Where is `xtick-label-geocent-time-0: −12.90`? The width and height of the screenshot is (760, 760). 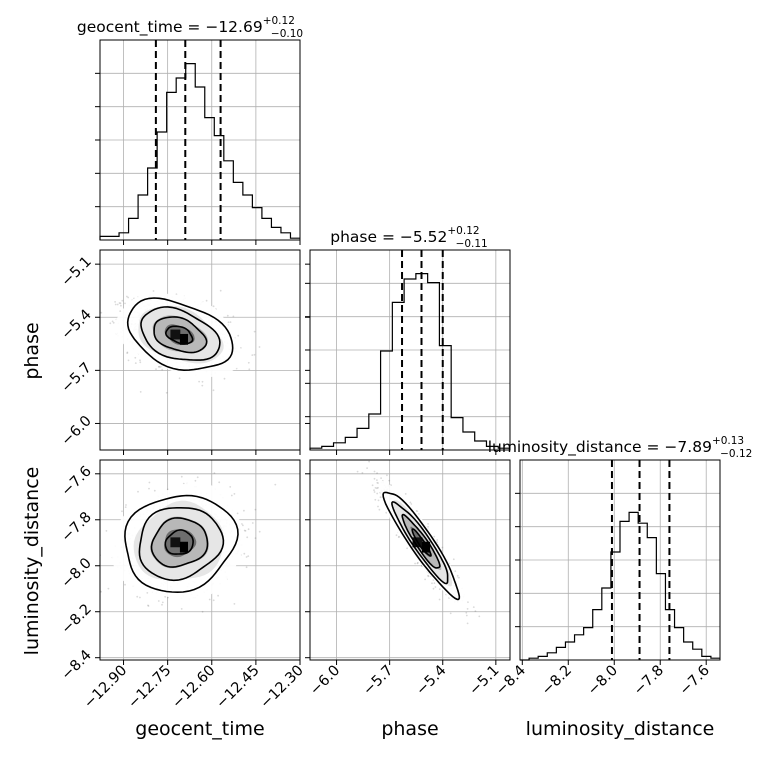 xtick-label-geocent-time-0: −12.90 is located at coordinates (105, 687).